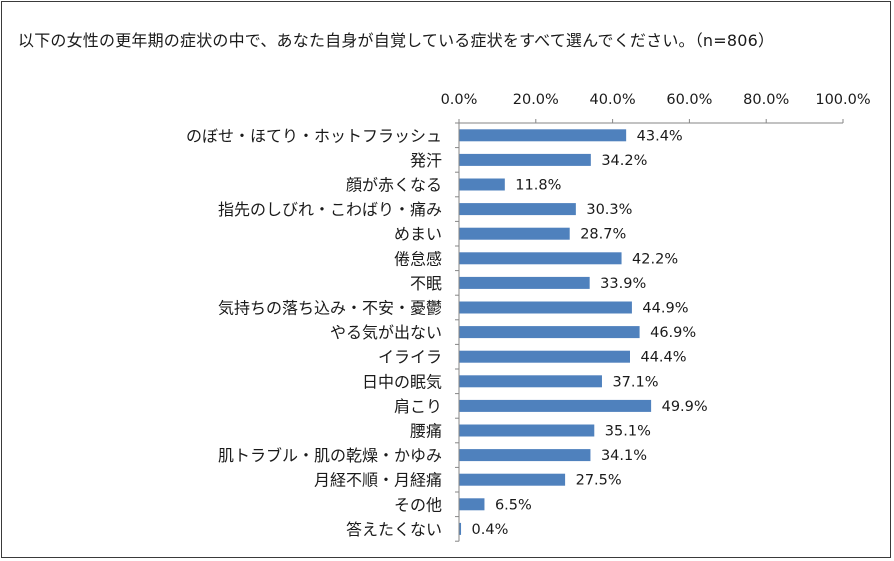 This screenshot has height=561, width=894. What do you see at coordinates (628, 432) in the screenshot?
I see `value-label: 35.1%` at bounding box center [628, 432].